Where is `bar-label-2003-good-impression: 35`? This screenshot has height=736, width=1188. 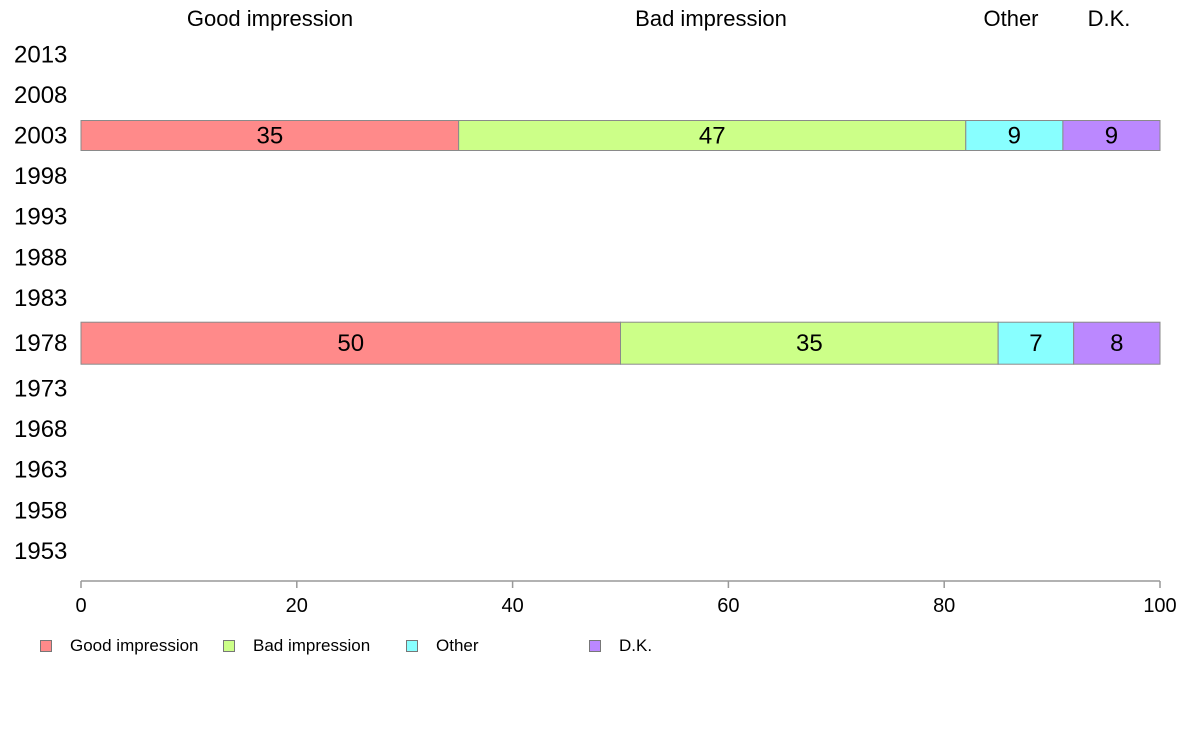
bar-label-2003-good-impression: 35 is located at coordinates (269, 136).